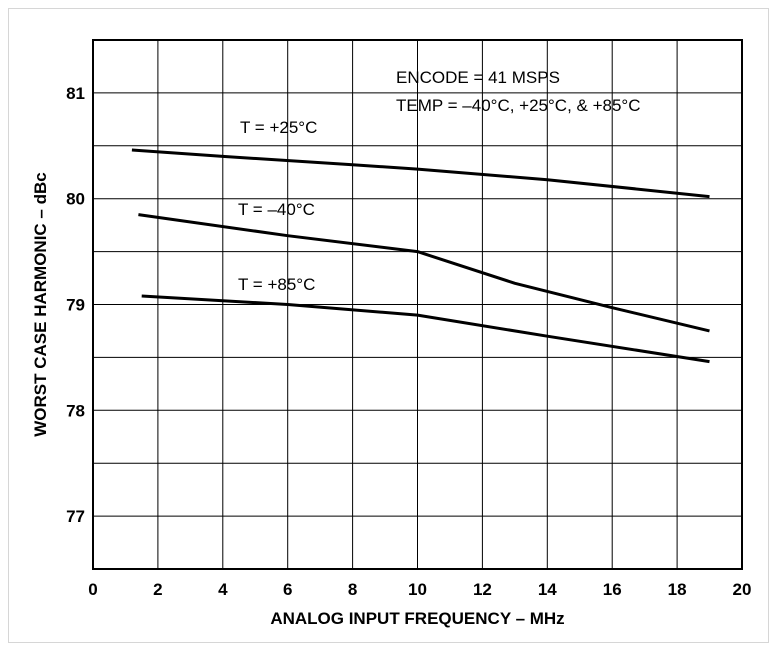 This screenshot has height=651, width=777. Describe the element at coordinates (478, 77) in the screenshot. I see `annotation-encode: ENCODE = 41 MSPS` at that location.